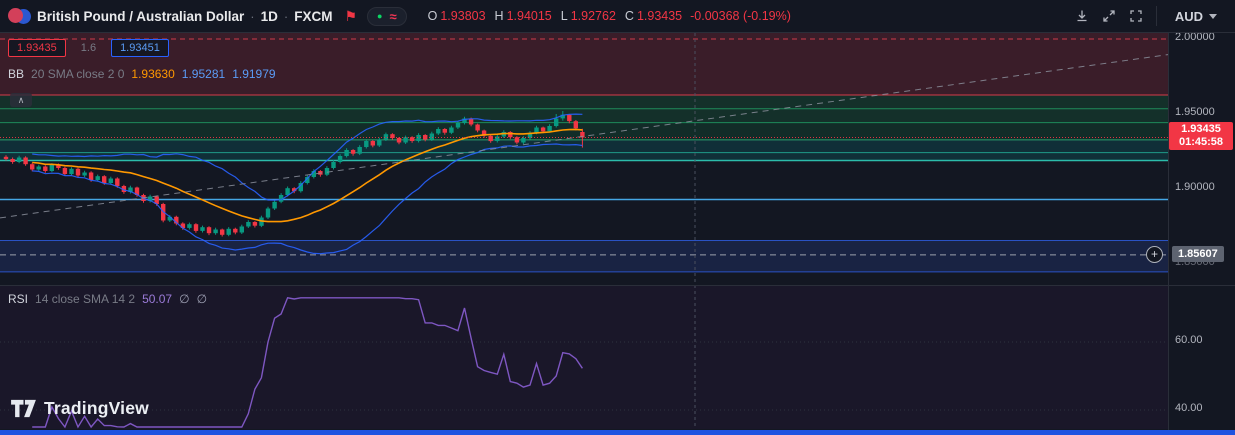 This screenshot has height=435, width=1235. I want to click on download-button, so click(1082, 16).